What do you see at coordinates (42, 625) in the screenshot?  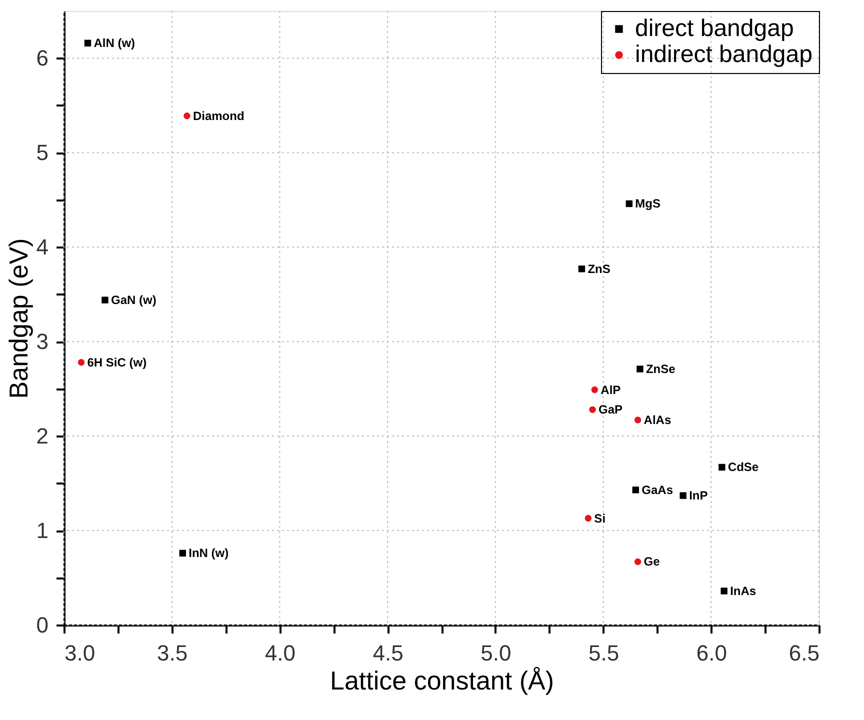 I see `y-tick-label: 0` at bounding box center [42, 625].